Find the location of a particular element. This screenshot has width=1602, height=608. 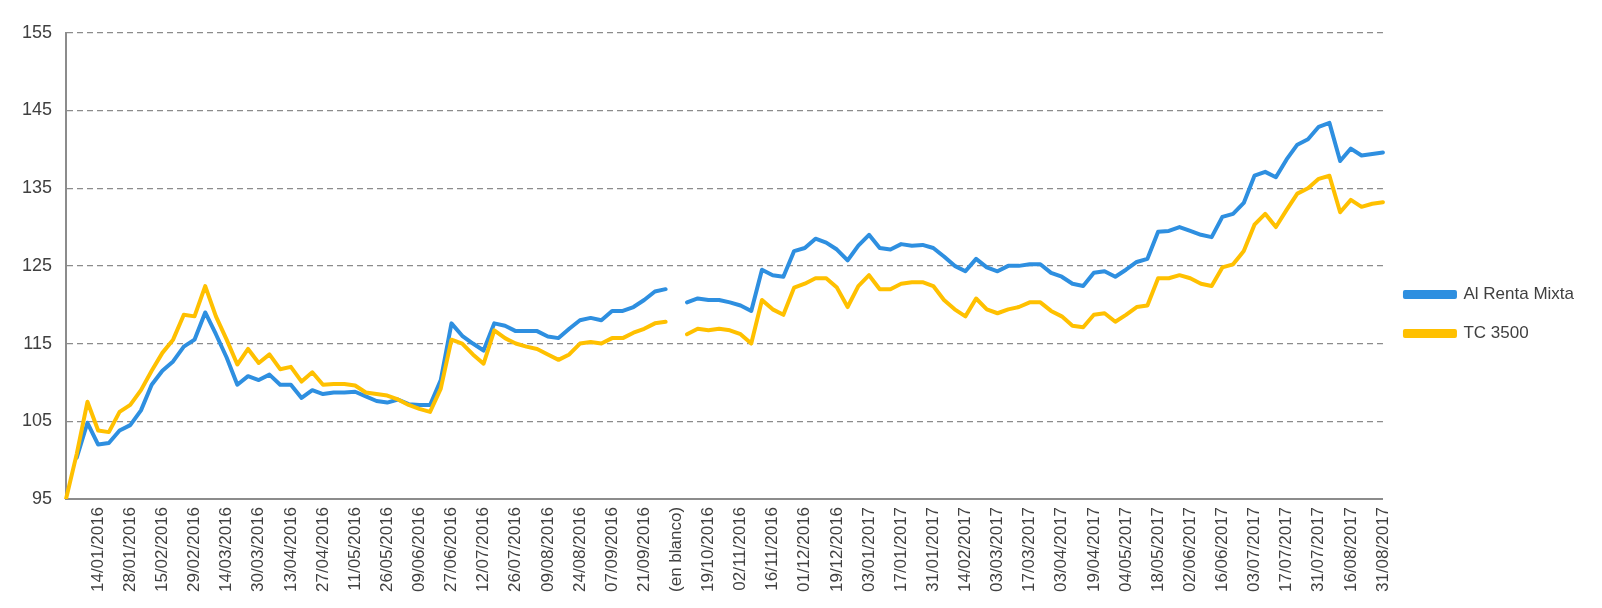

x-tick-label: 18/05/2017 is located at coordinates (1157, 549).